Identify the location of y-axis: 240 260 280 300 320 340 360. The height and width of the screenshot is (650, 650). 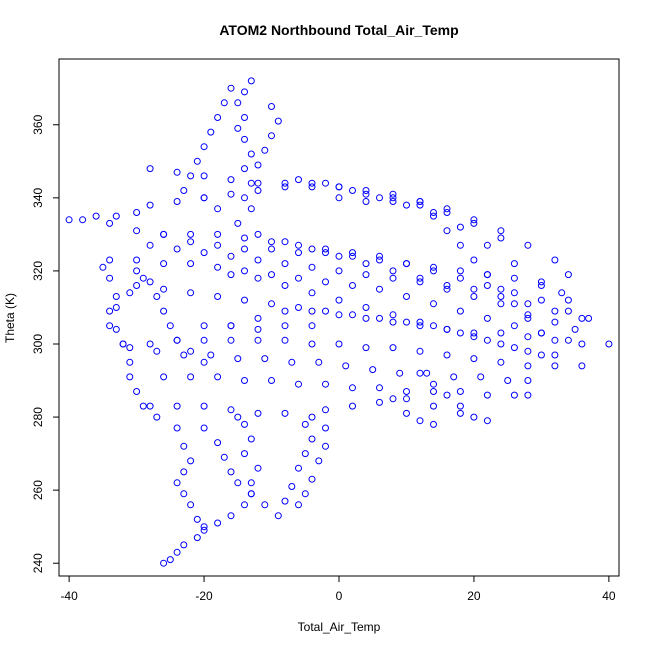
(45, 343).